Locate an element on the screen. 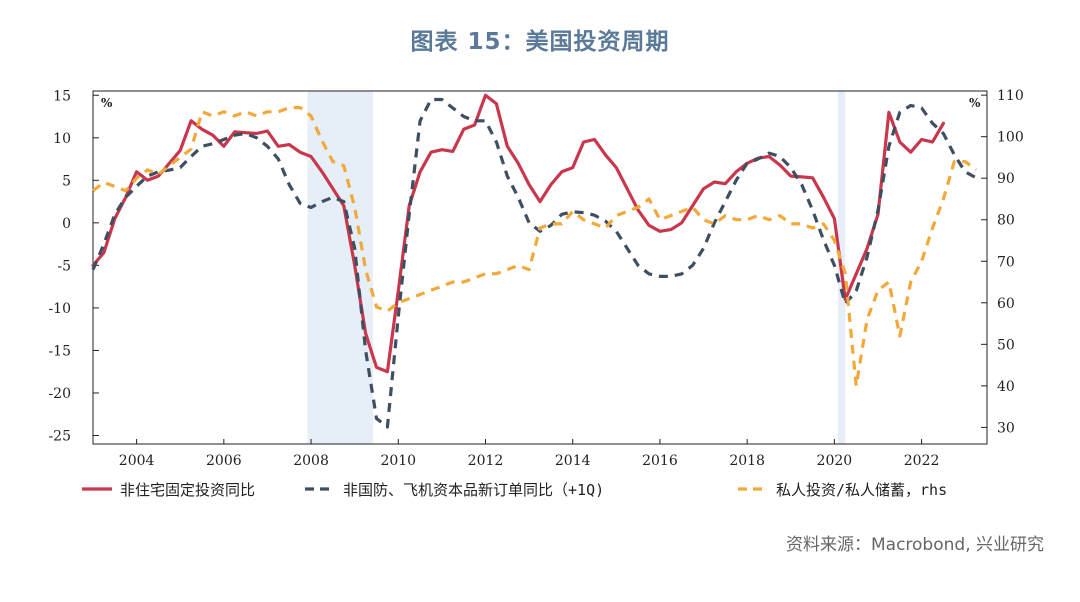 This screenshot has height=602, width=1080. left-axis-tick-label: -20 is located at coordinates (59, 394).